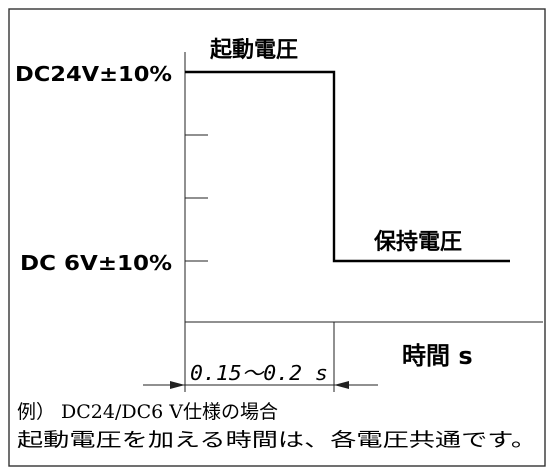 This screenshot has height=475, width=557. What do you see at coordinates (93, 74) in the screenshot?
I see `upper-voltage-label: DC24V±10%` at bounding box center [93, 74].